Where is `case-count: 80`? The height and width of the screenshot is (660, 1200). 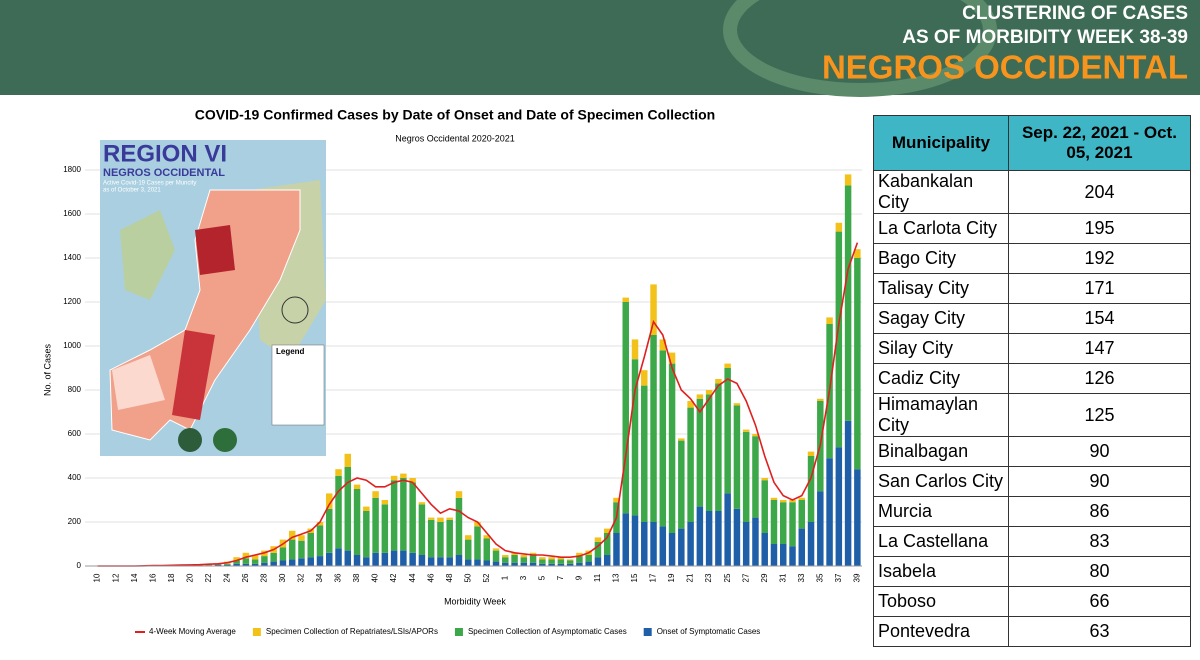 case-count: 80 is located at coordinates (1099, 571).